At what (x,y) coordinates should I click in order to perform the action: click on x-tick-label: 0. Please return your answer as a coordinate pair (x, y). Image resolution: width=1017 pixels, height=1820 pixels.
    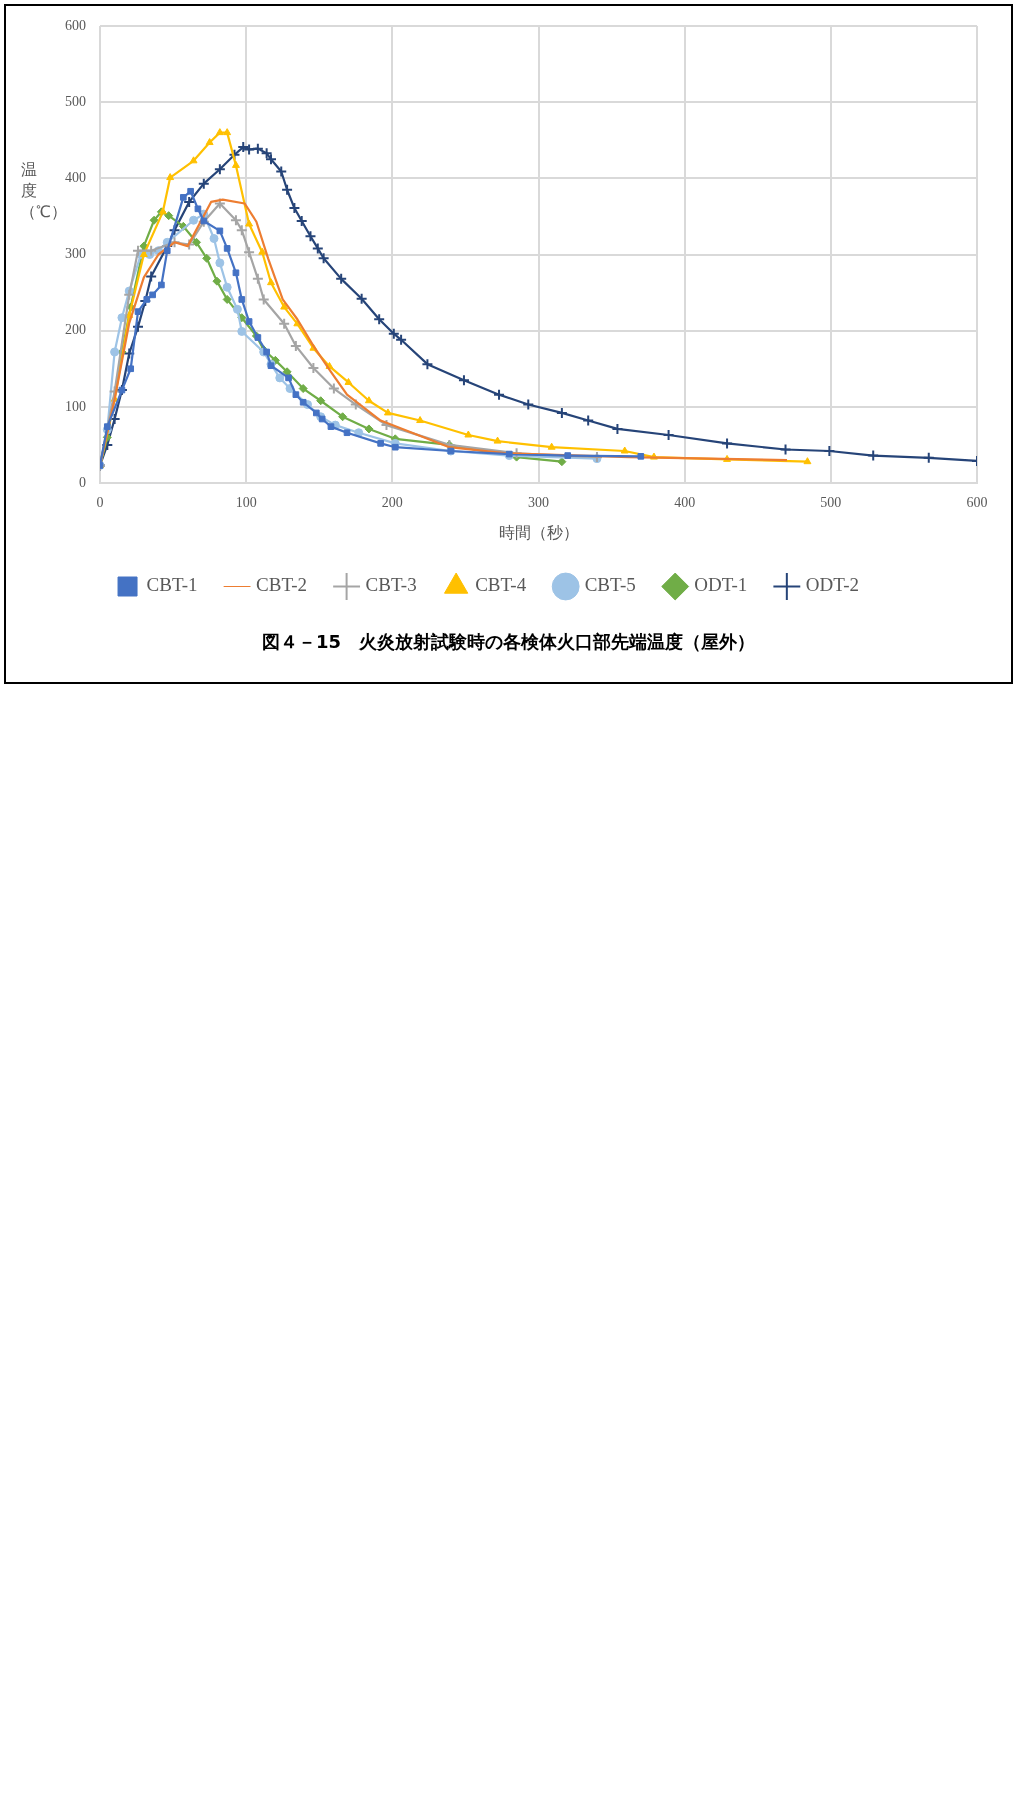
    Looking at the image, I should click on (100, 503).